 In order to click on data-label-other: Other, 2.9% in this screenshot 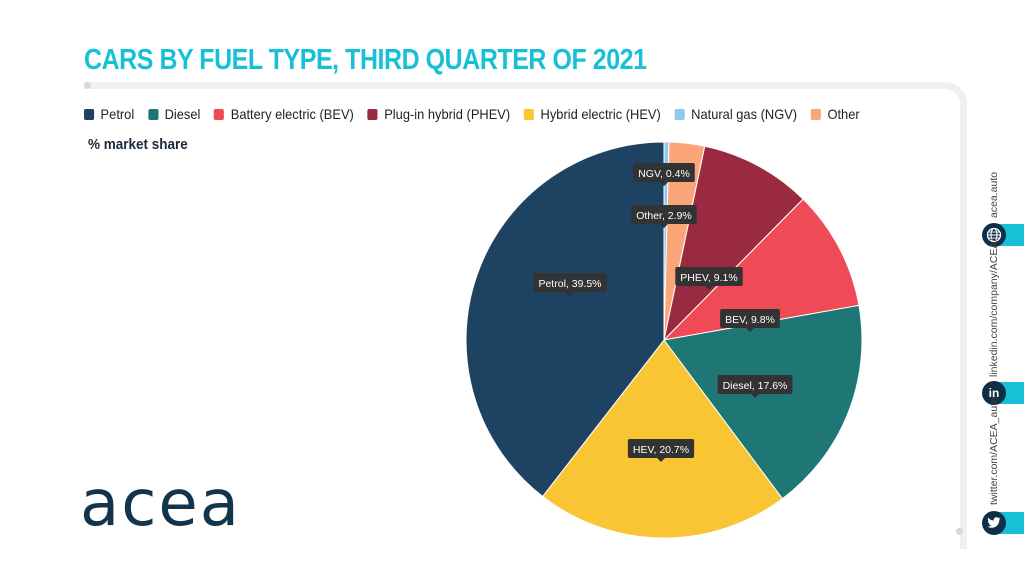, I will do `click(664, 216)`.